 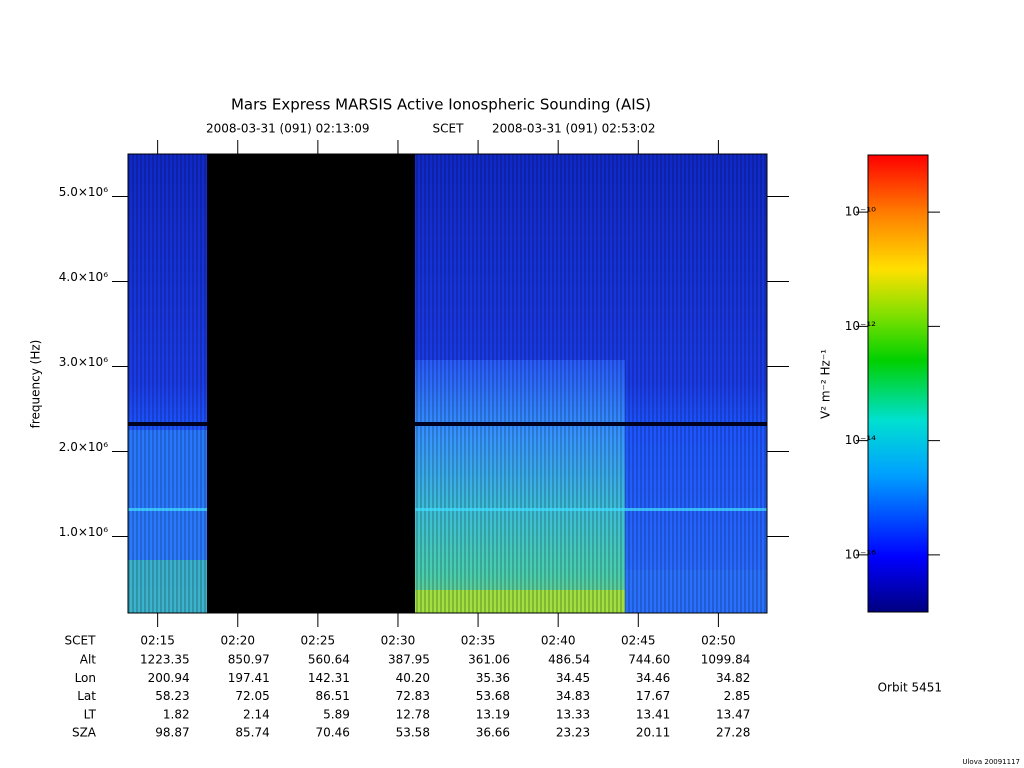 I want to click on ephemeris-value: 17.67, so click(x=653, y=696).